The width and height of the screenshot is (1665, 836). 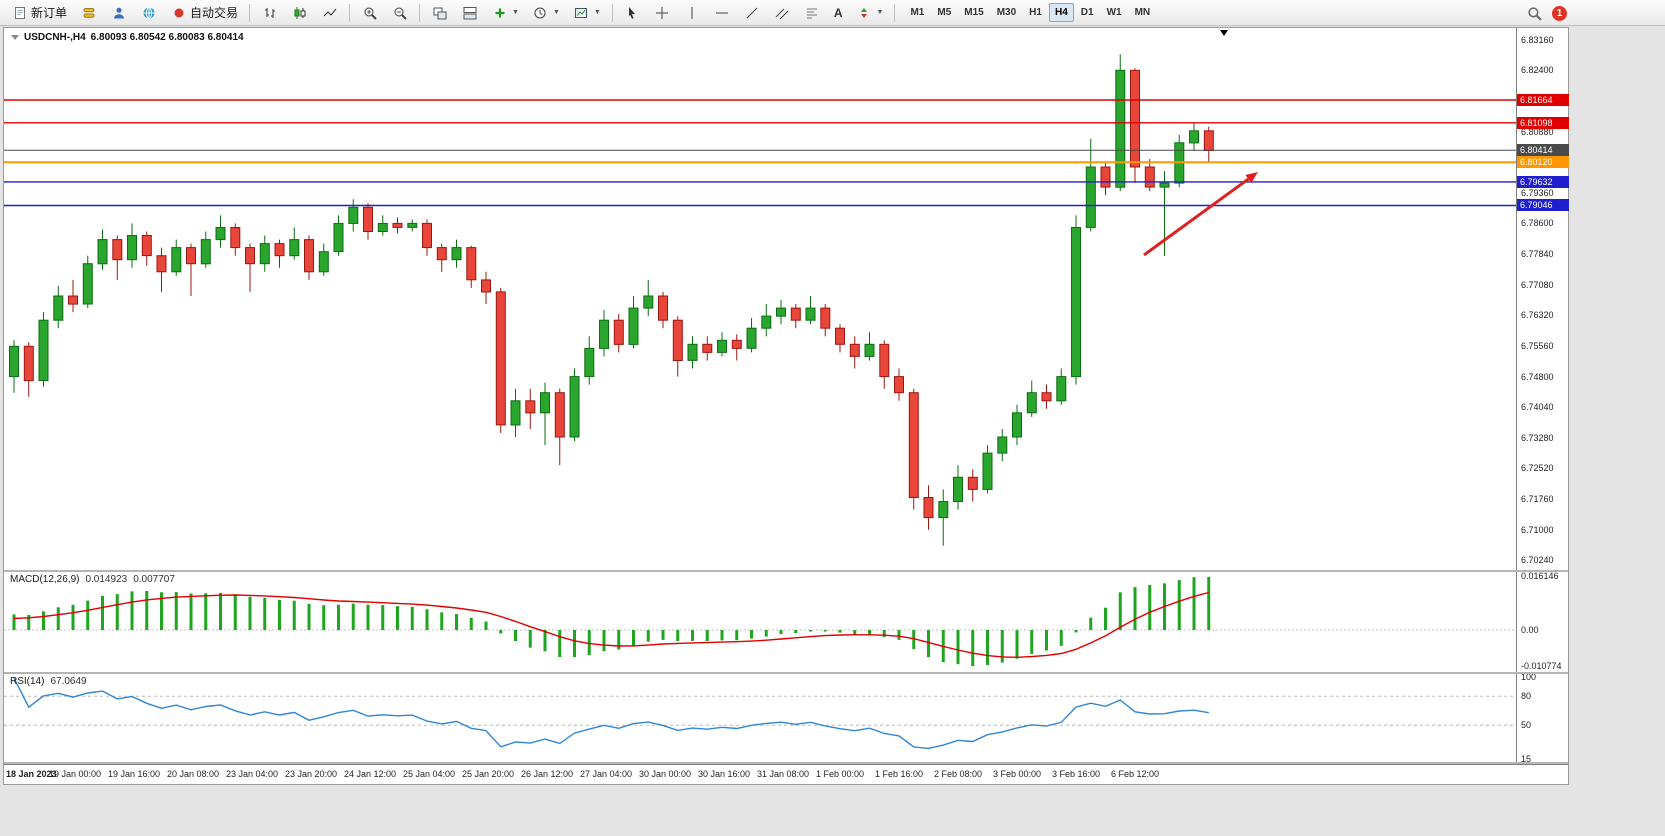 What do you see at coordinates (1543, 99) in the screenshot?
I see `price-level-label: 6.81664` at bounding box center [1543, 99].